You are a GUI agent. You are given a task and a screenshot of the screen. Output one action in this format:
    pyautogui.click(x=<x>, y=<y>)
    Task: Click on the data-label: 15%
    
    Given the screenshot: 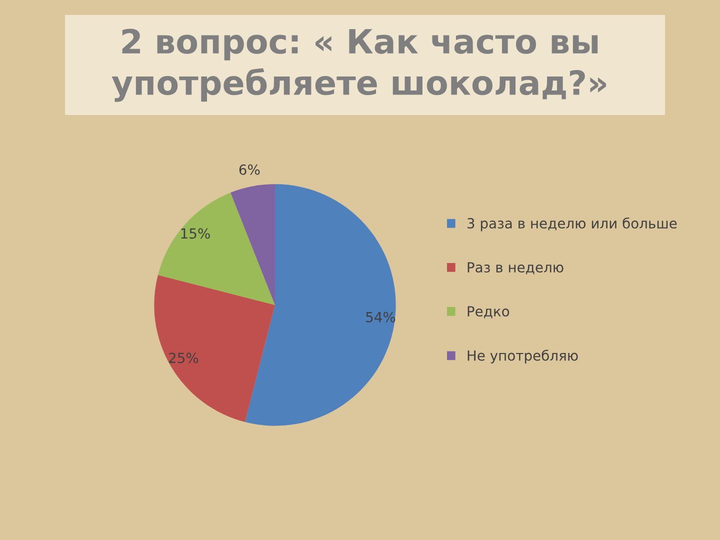 What is the action you would take?
    pyautogui.click(x=195, y=233)
    